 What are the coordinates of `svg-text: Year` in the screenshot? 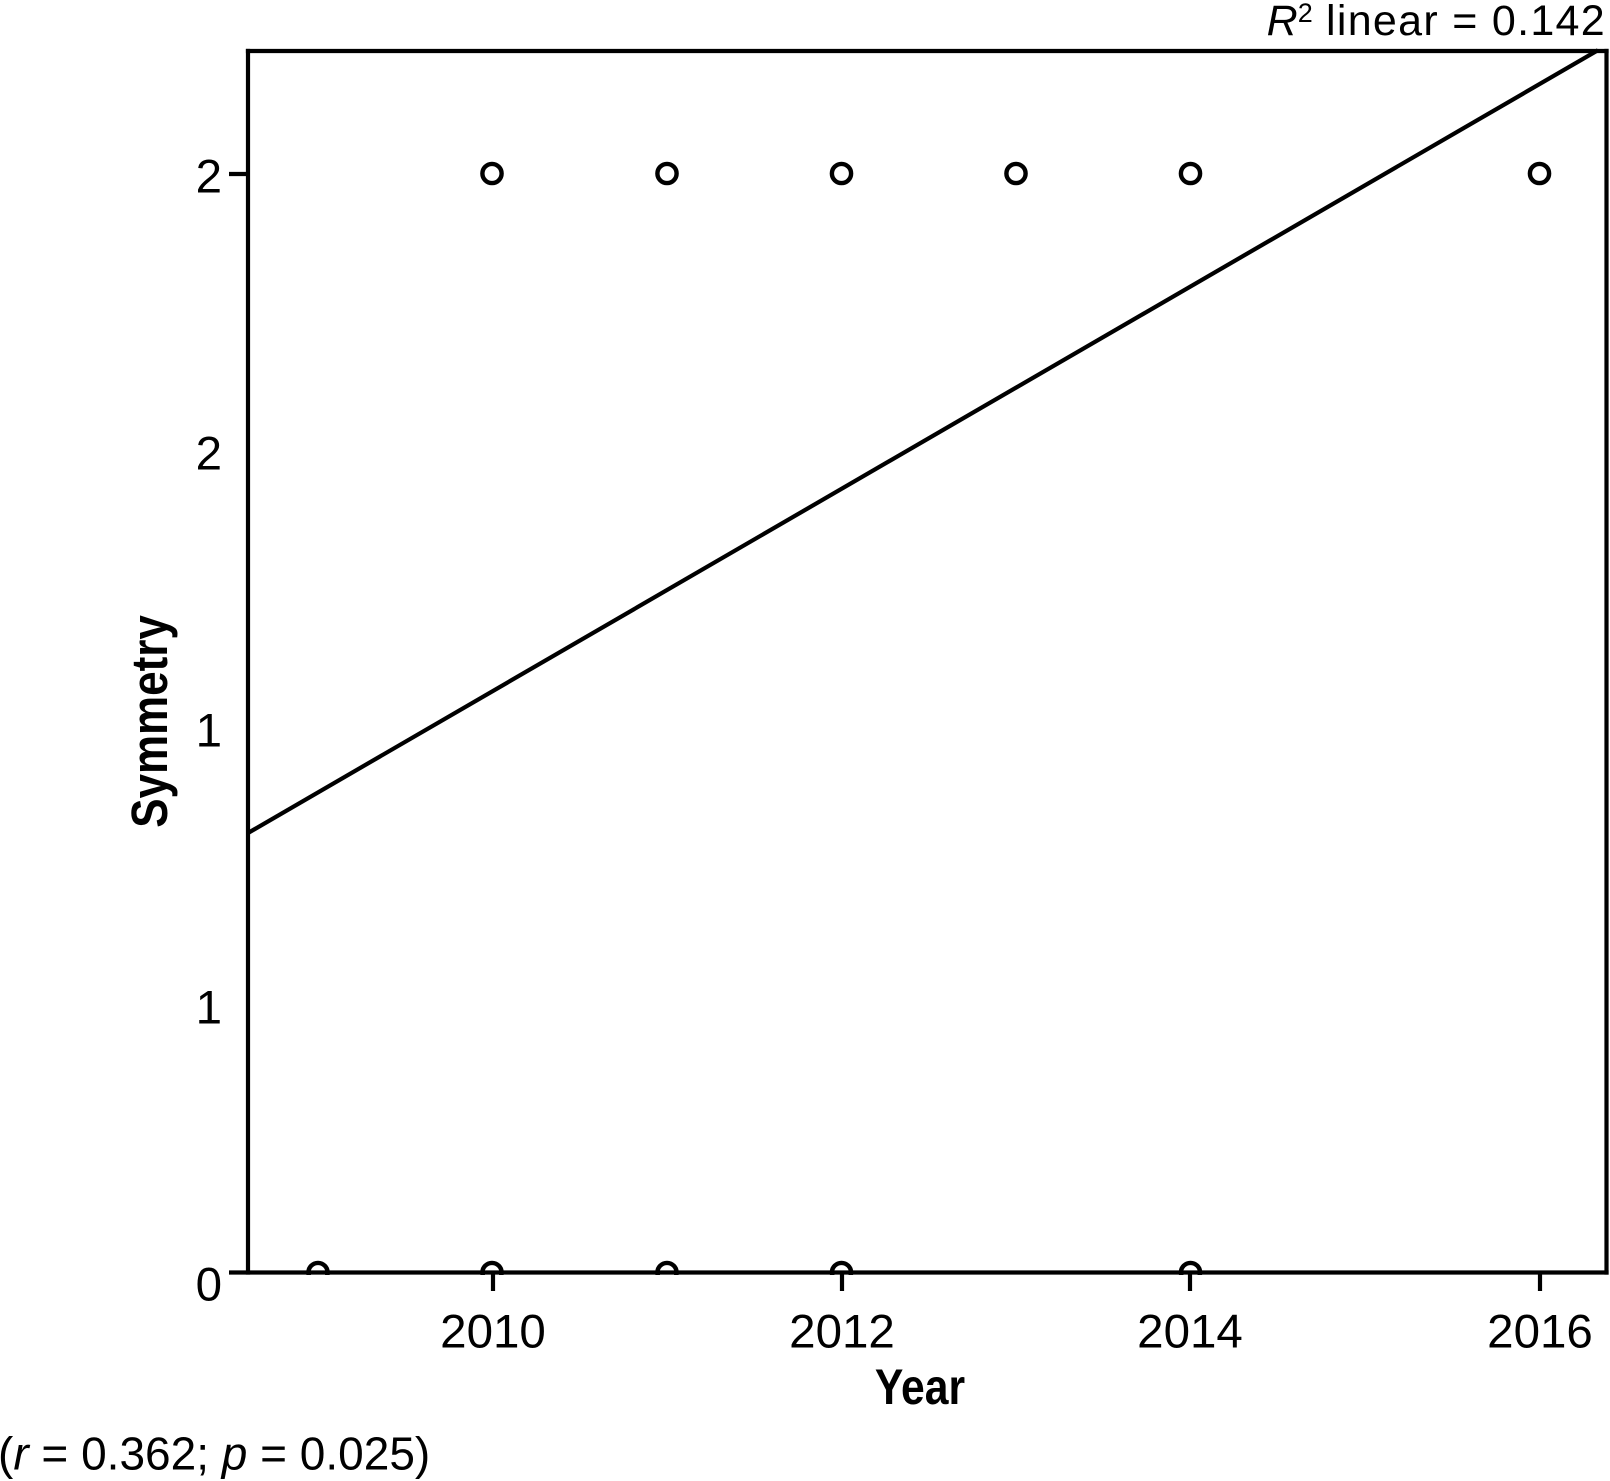 It's located at (920, 1387).